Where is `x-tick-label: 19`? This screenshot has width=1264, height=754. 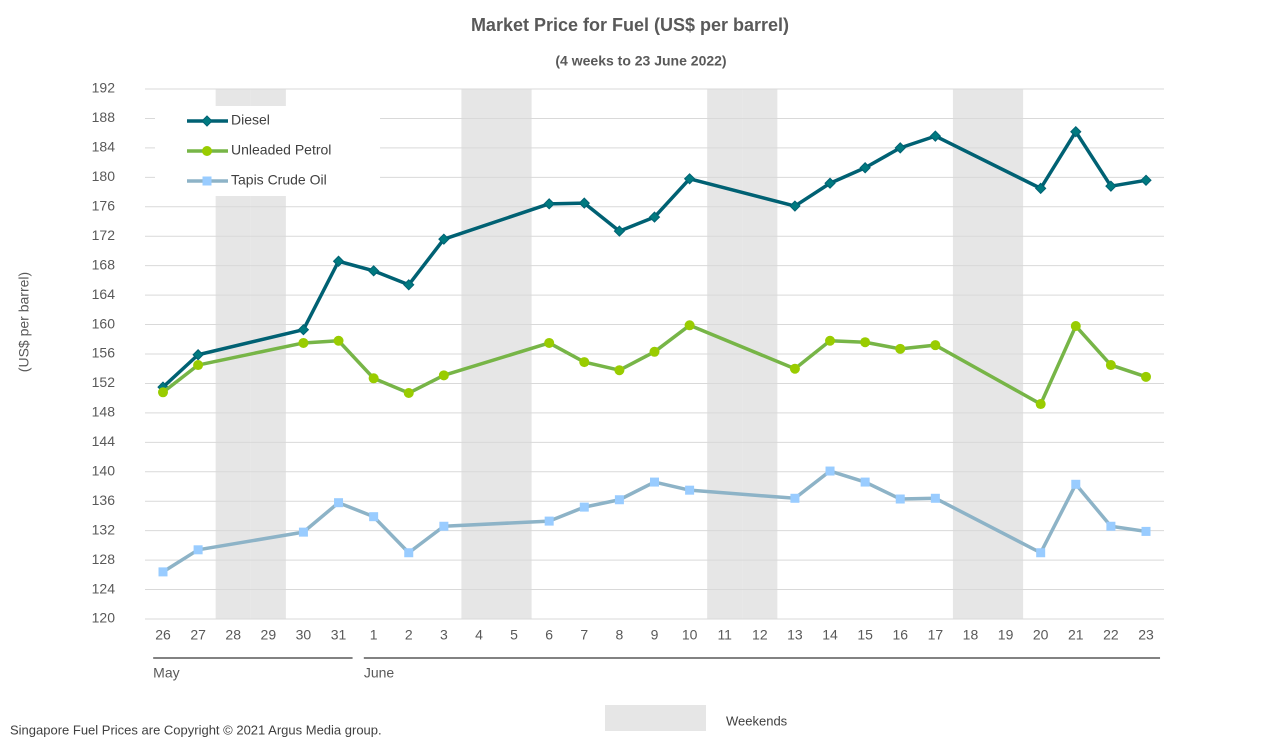
x-tick-label: 19 is located at coordinates (1006, 635).